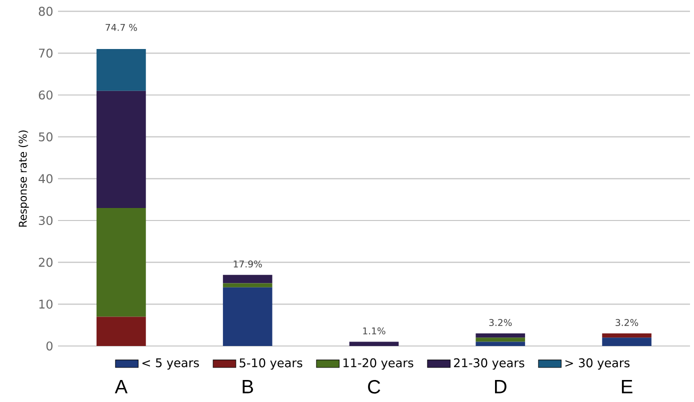 This screenshot has height=402, width=694. I want to click on annotation: 17.9%, so click(248, 264).